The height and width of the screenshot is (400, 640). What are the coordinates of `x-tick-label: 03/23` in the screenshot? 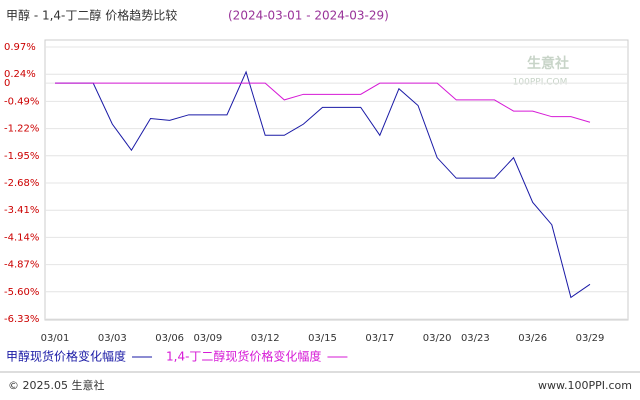 It's located at (475, 338).